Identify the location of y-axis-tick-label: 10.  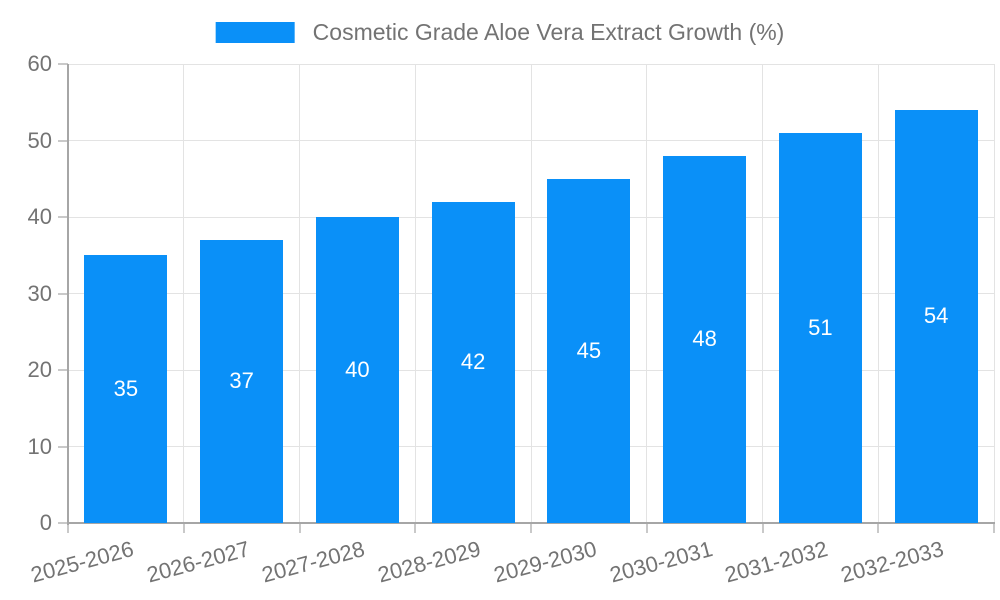
(39, 446).